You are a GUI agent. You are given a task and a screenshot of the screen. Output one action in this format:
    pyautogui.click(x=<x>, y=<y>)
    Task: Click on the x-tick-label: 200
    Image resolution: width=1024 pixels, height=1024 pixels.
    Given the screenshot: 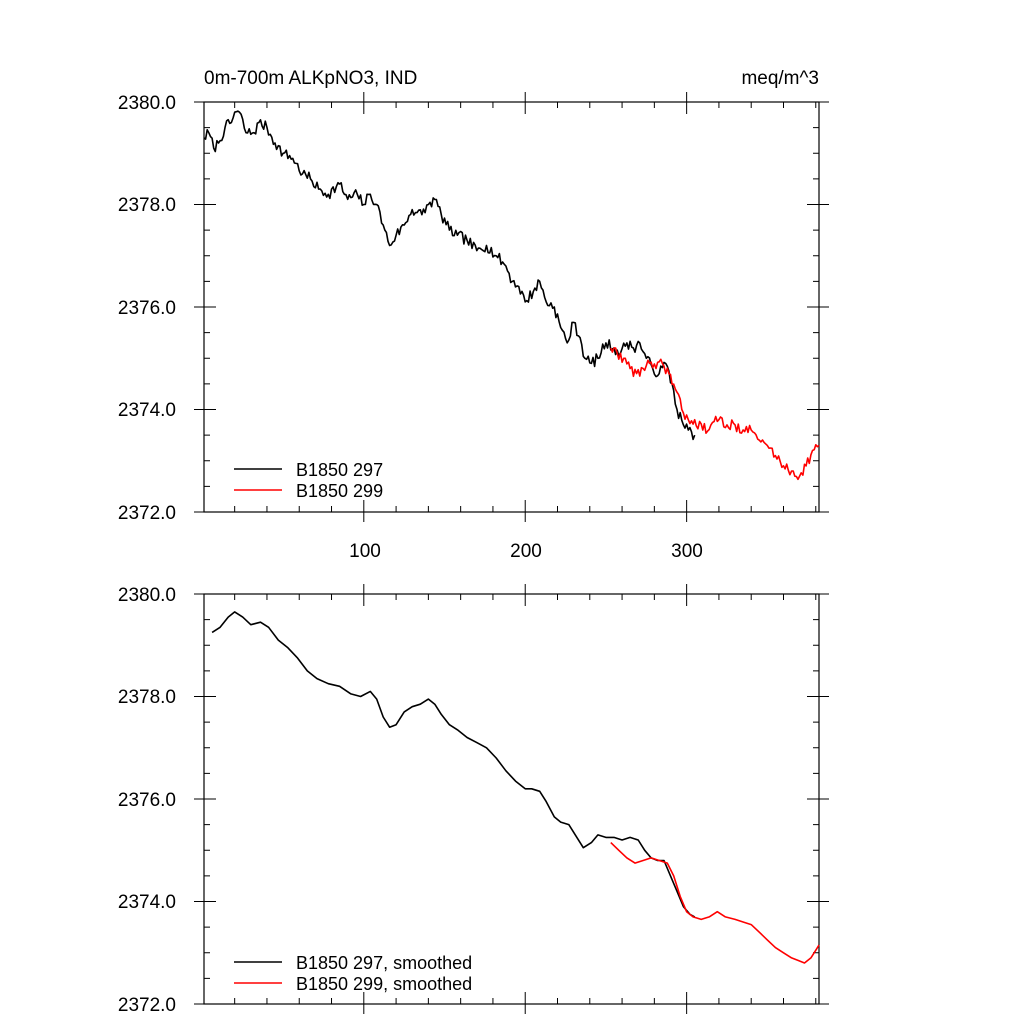 What is the action you would take?
    pyautogui.click(x=526, y=551)
    